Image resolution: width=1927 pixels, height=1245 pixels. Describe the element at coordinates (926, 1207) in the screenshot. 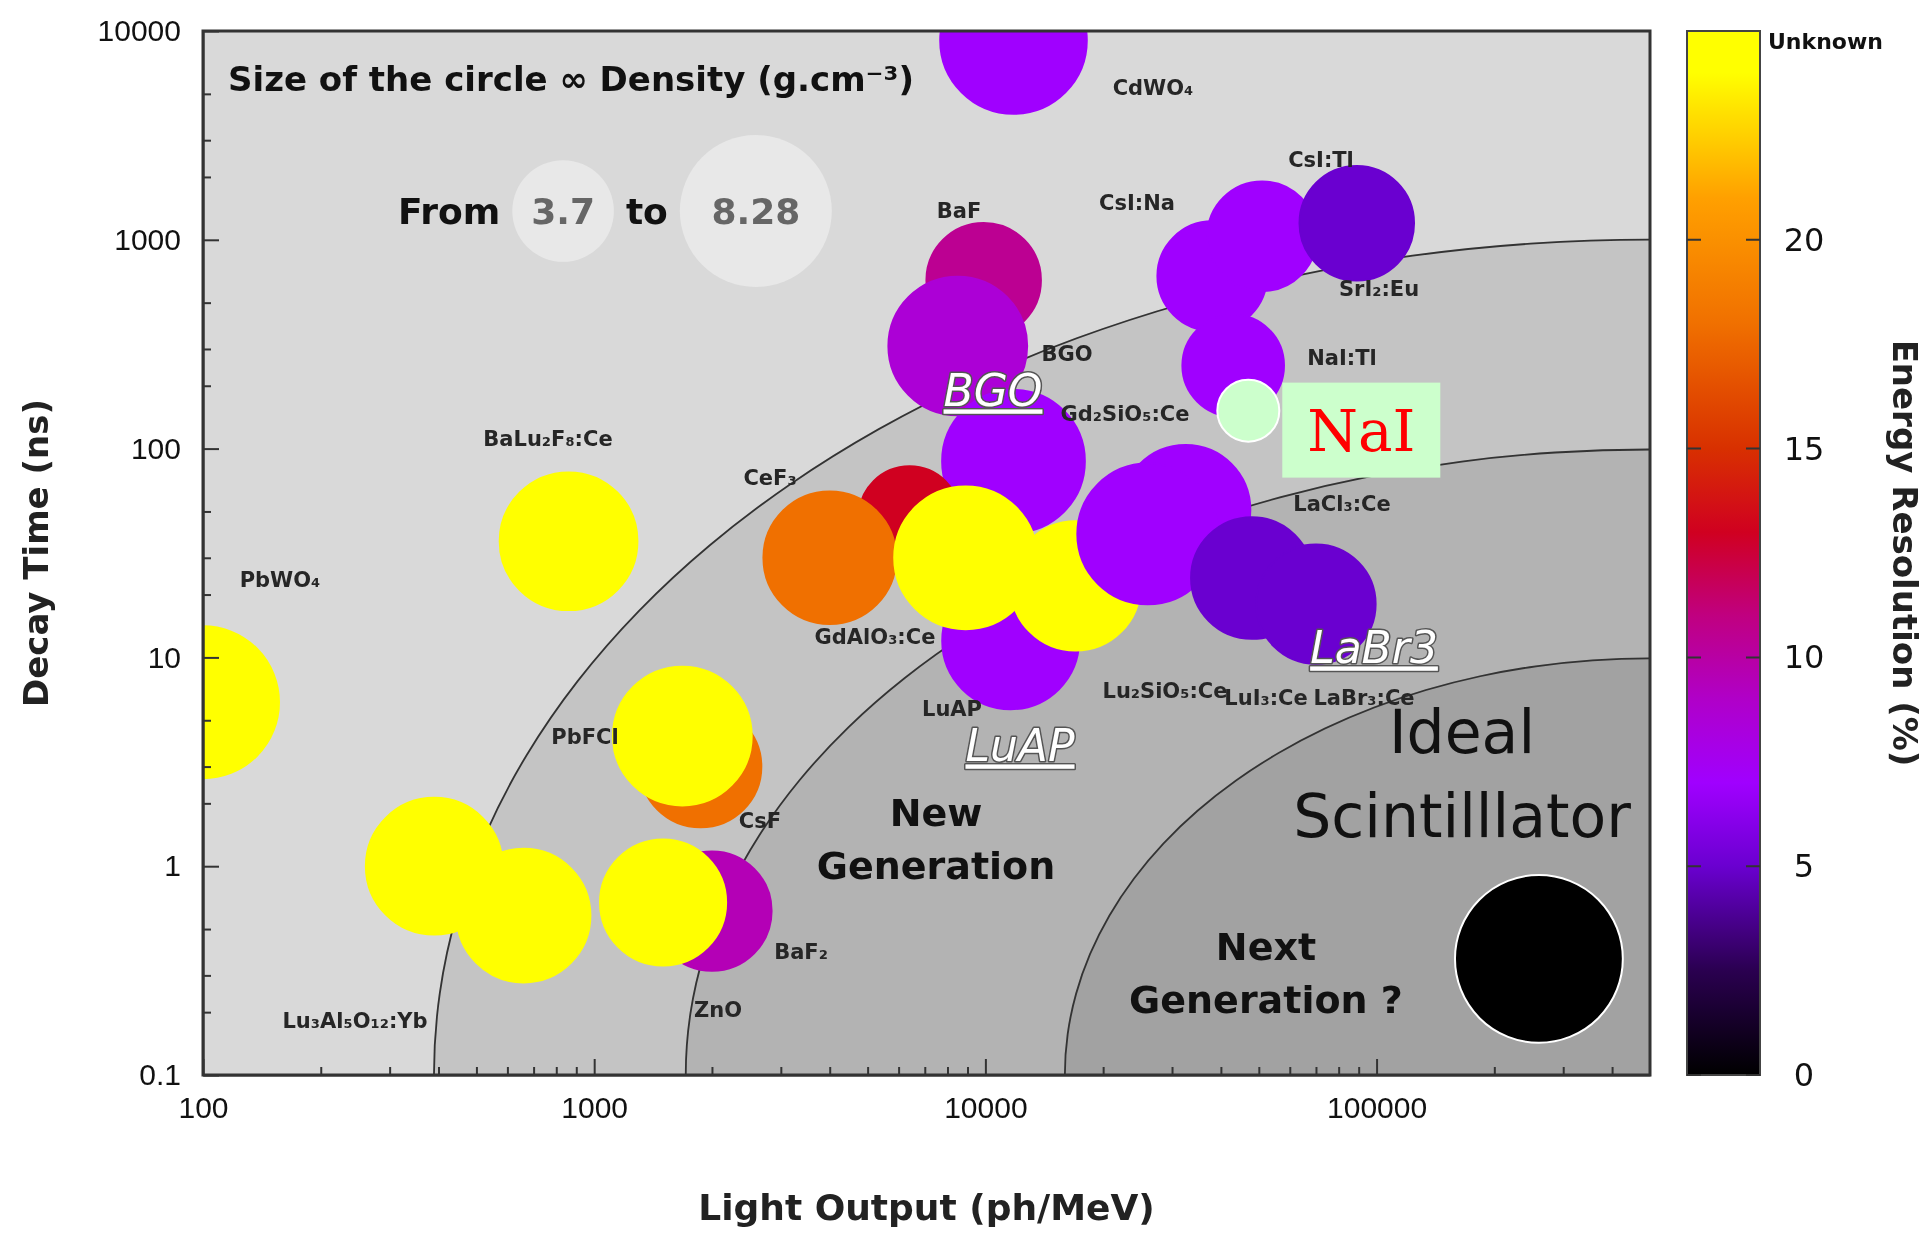

I see `x-axis-title: Light Output (ph/MeV)` at that location.